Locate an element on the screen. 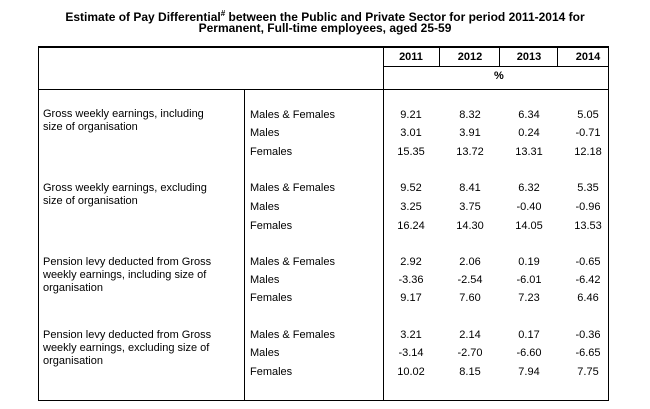 The image size is (650, 409). description-line: weekly earnings, excluding size of is located at coordinates (126, 348).